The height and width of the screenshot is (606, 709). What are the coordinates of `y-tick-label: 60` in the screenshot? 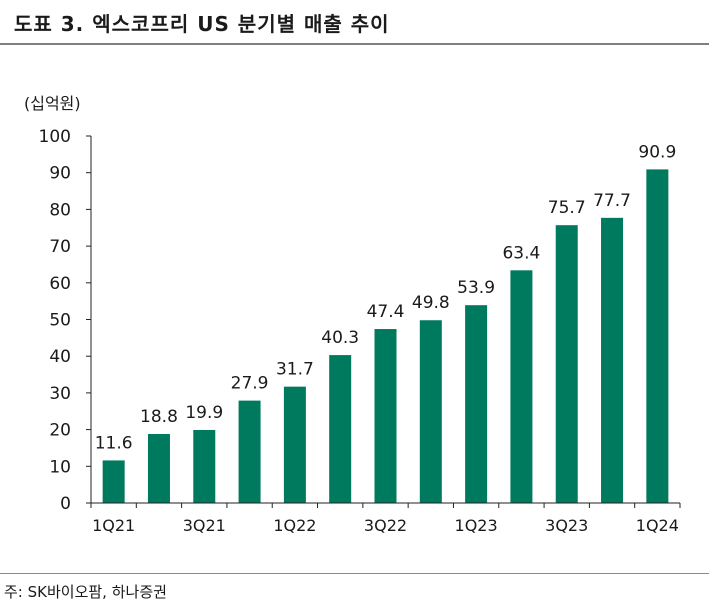 It's located at (60, 284).